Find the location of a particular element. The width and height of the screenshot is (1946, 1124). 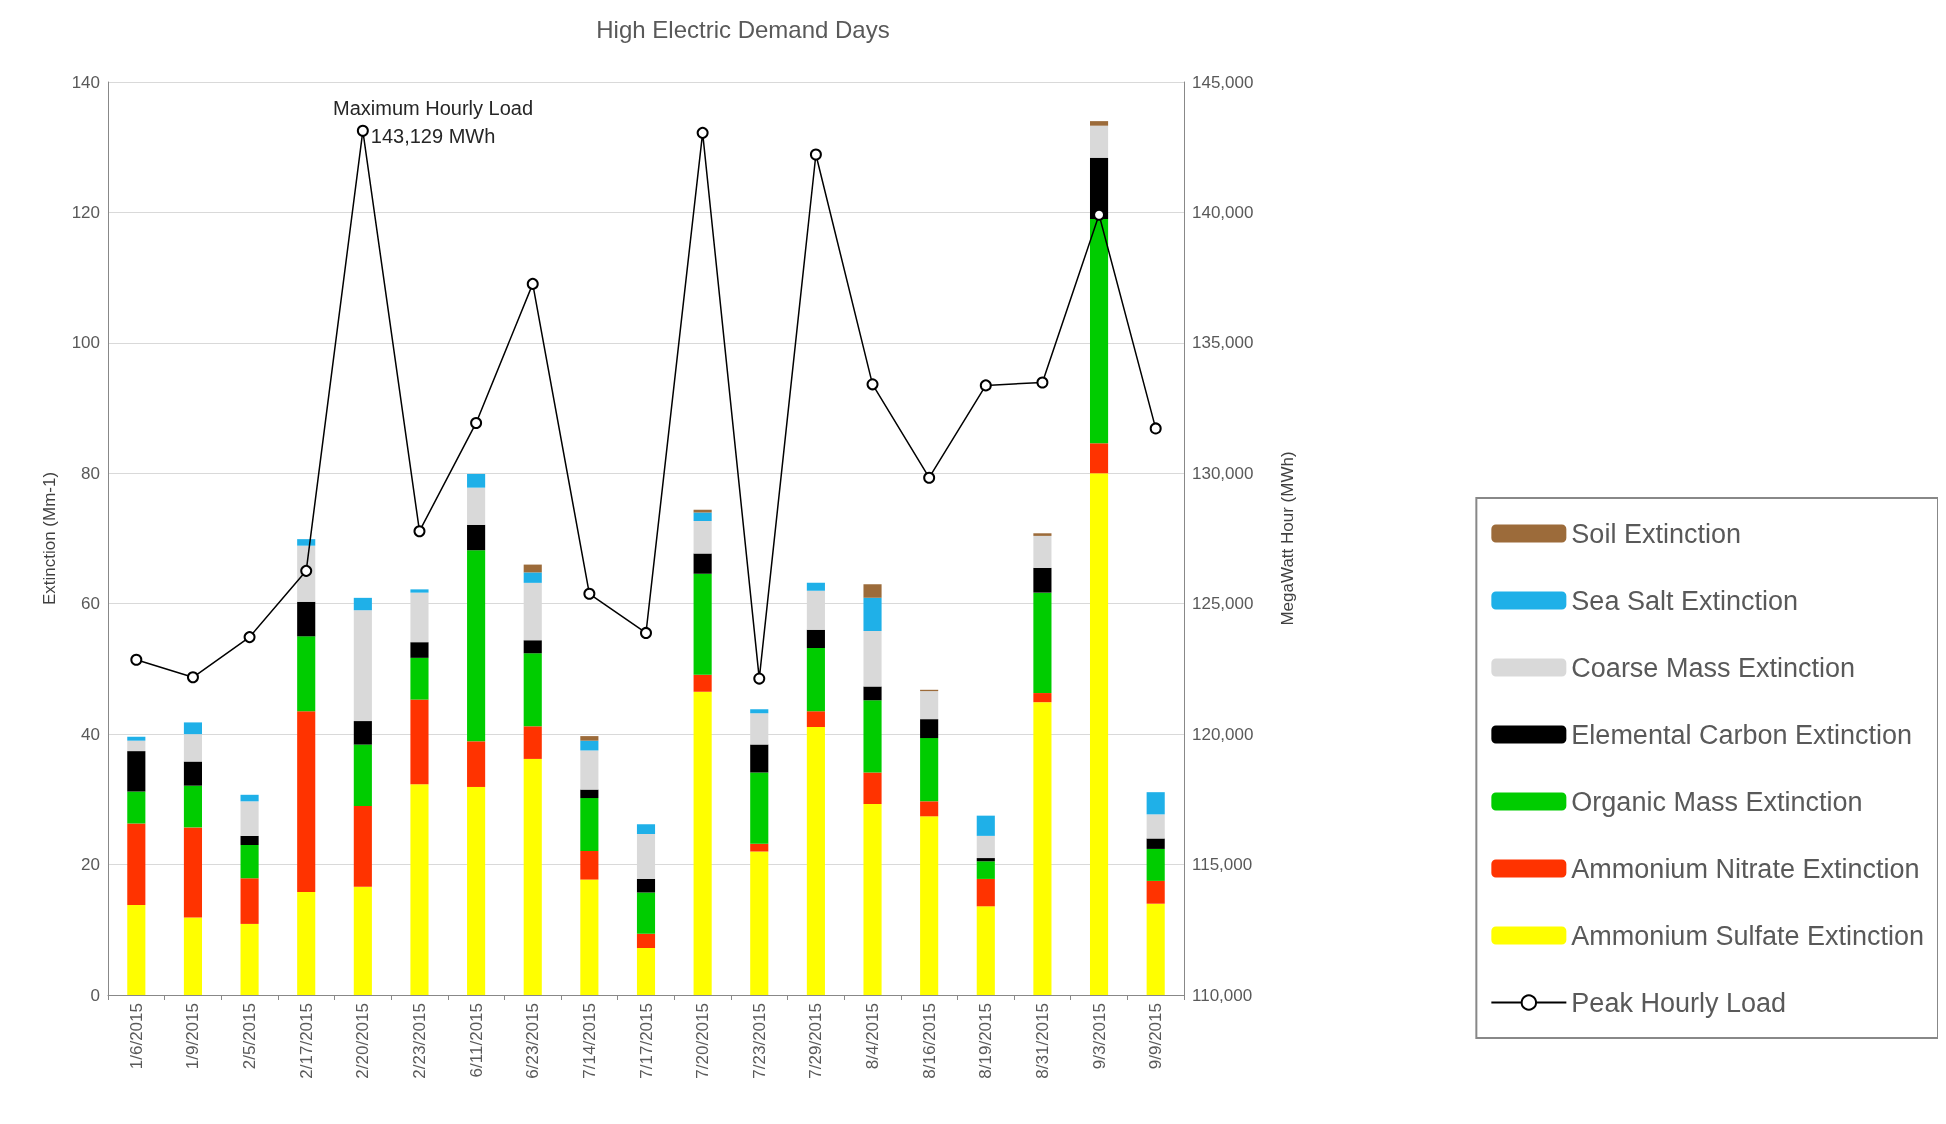

x-tick-label: 7/29/2015 is located at coordinates (816, 1041).